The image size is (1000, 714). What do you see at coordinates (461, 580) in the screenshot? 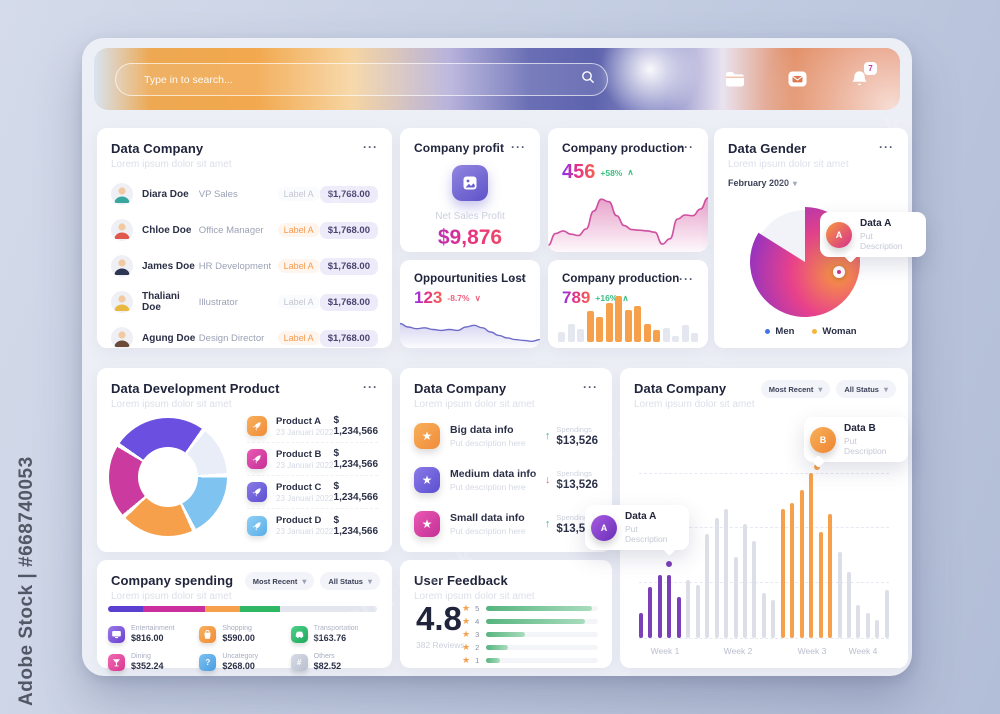
I see `card-title: User Feedback` at bounding box center [461, 580].